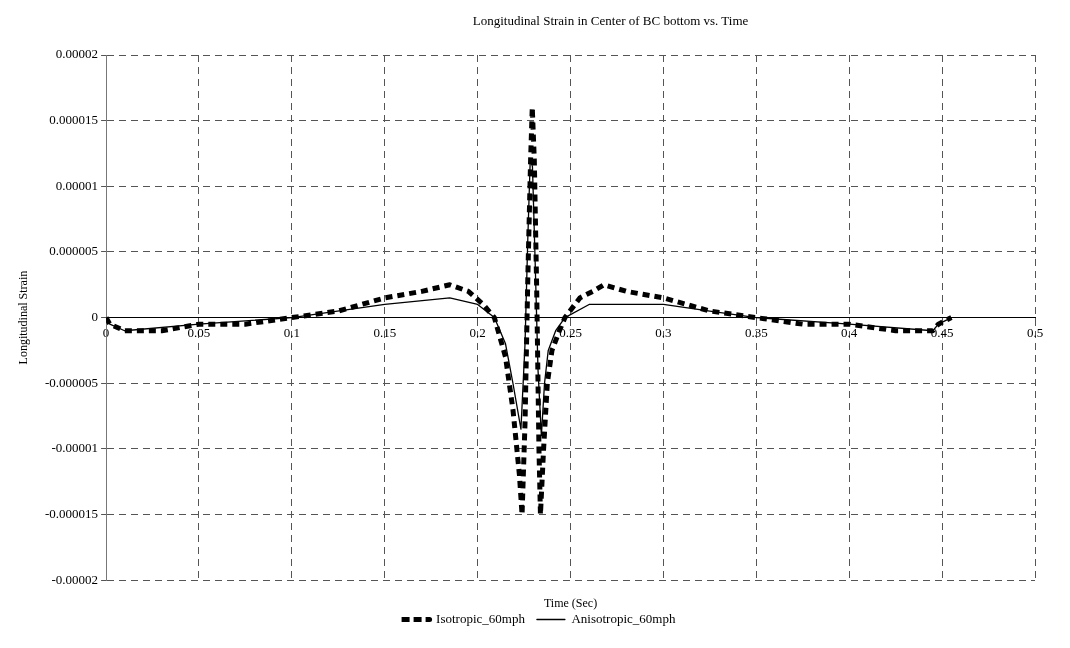 The width and height of the screenshot is (1070, 648). What do you see at coordinates (74, 120) in the screenshot?
I see `y-tick-label: 0.000015` at bounding box center [74, 120].